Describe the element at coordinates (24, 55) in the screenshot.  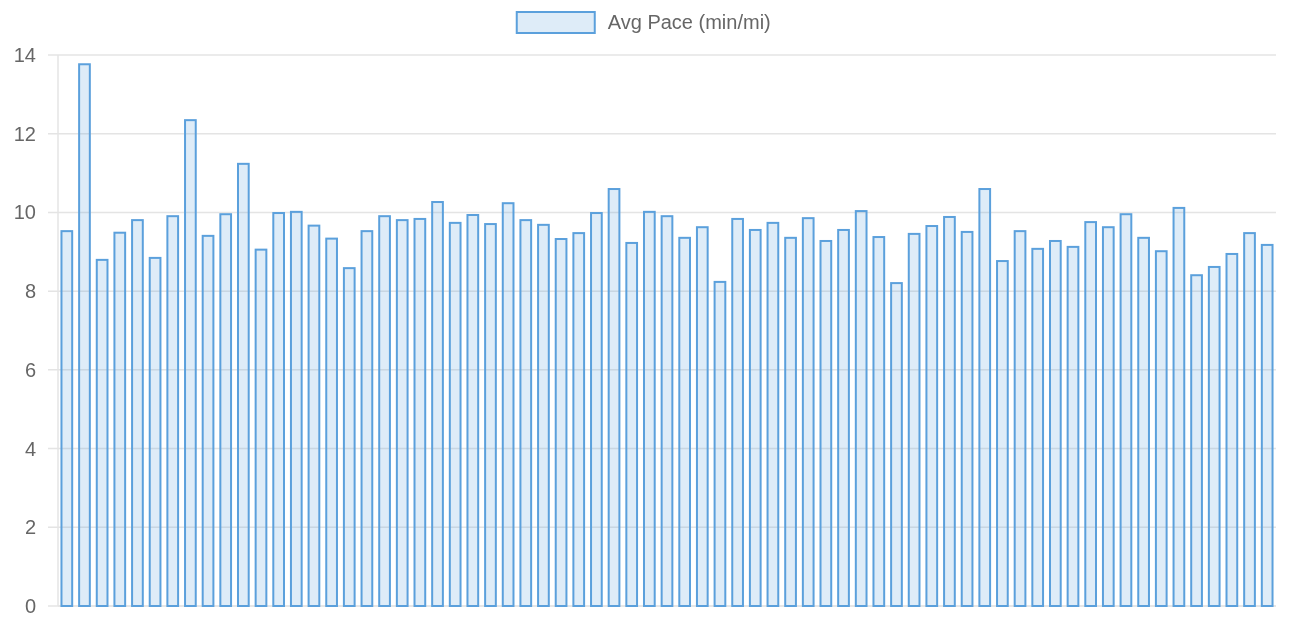
I see `y-tick-label: 14` at that location.